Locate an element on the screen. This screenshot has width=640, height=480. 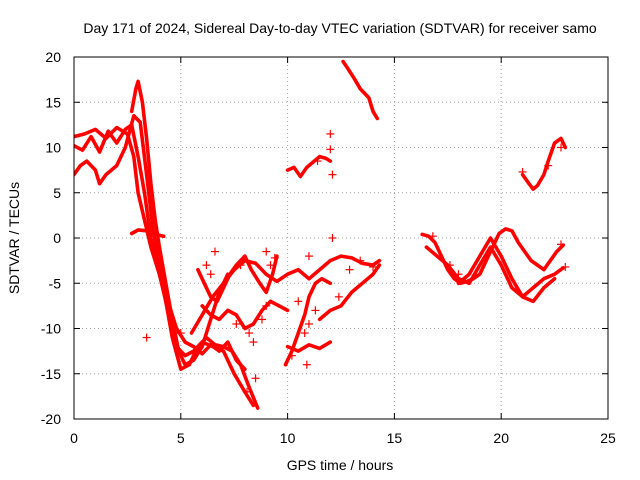
x-tick-label: 10 is located at coordinates (288, 438).